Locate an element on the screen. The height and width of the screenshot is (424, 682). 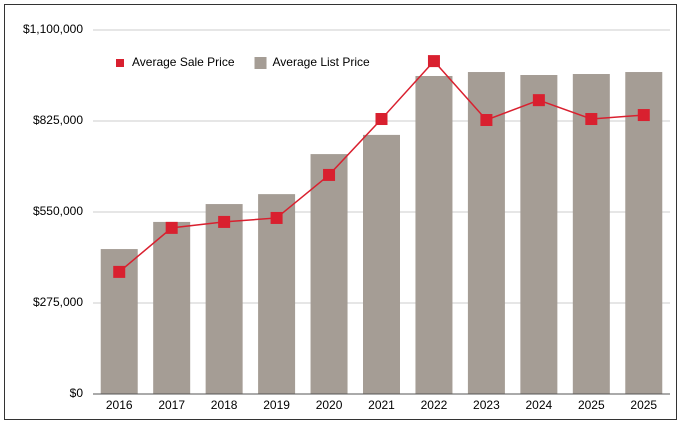
x-tick-label: 2016 is located at coordinates (119, 405).